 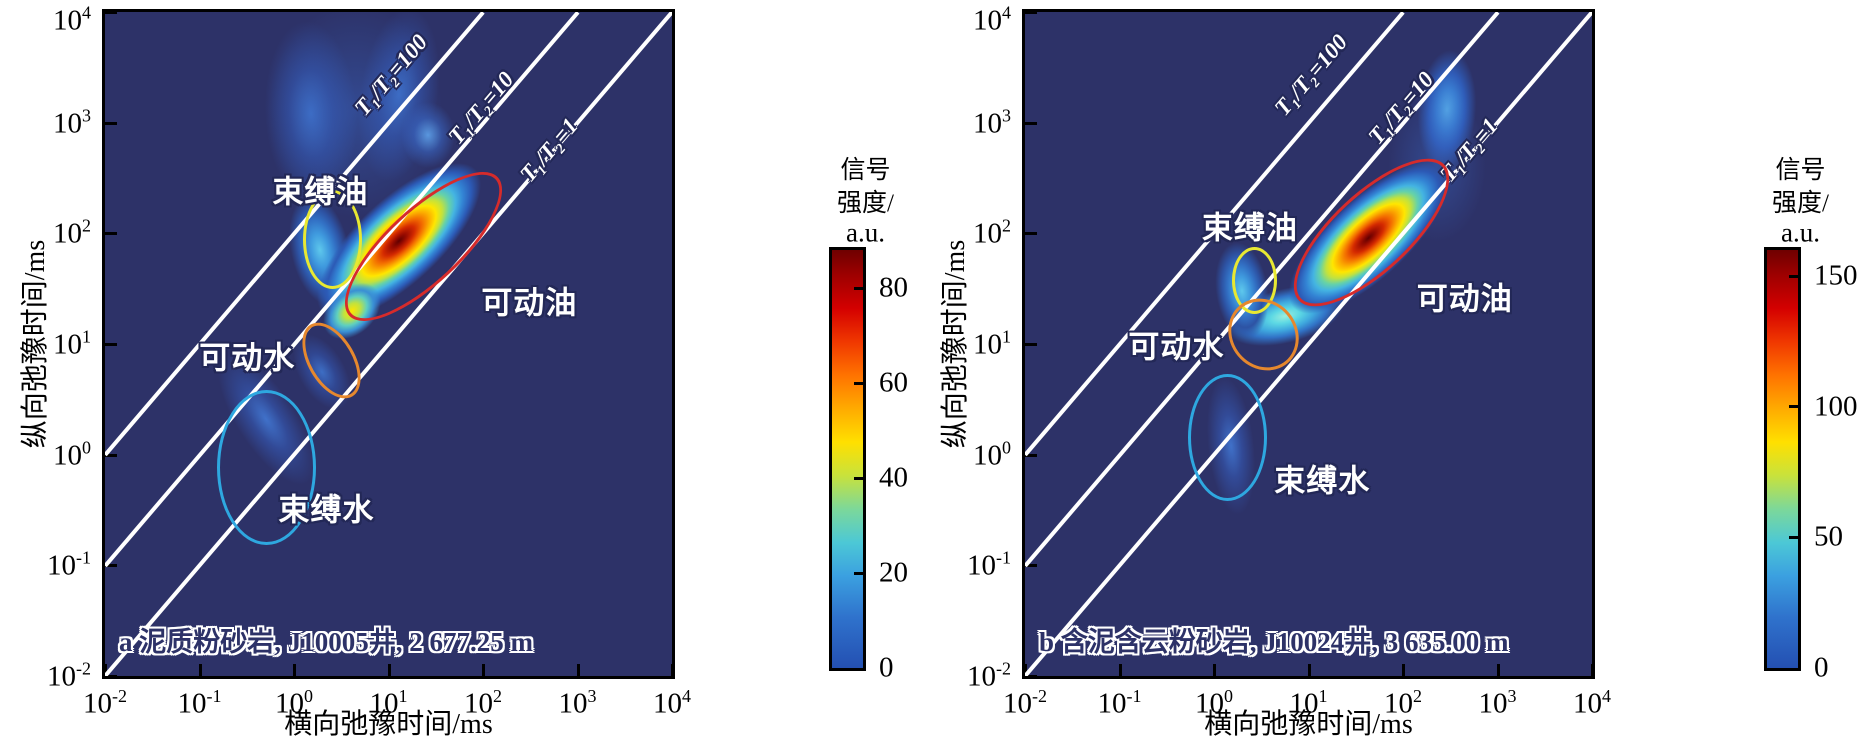 I want to click on colorbar-tick-label: 20, so click(x=893, y=572).